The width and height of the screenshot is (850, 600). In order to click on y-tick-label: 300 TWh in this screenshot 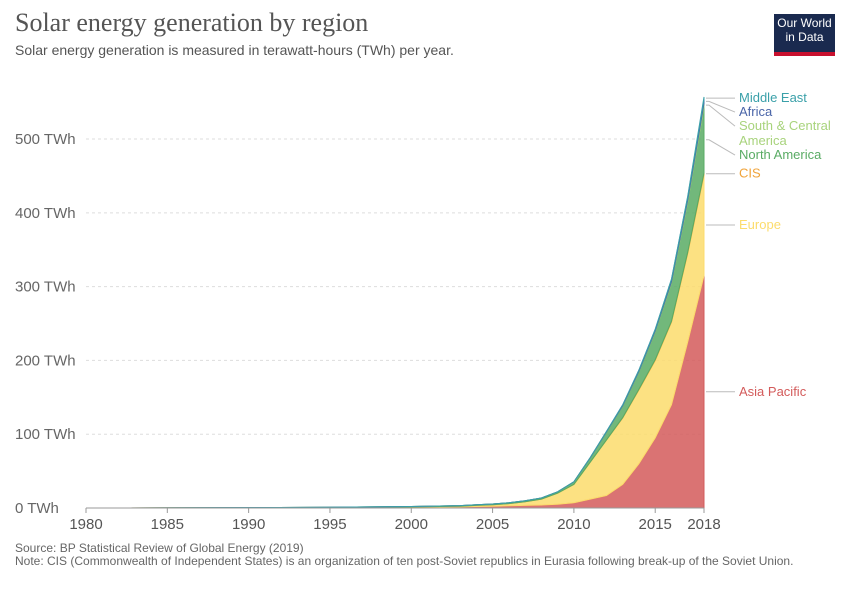, I will do `click(45, 287)`.